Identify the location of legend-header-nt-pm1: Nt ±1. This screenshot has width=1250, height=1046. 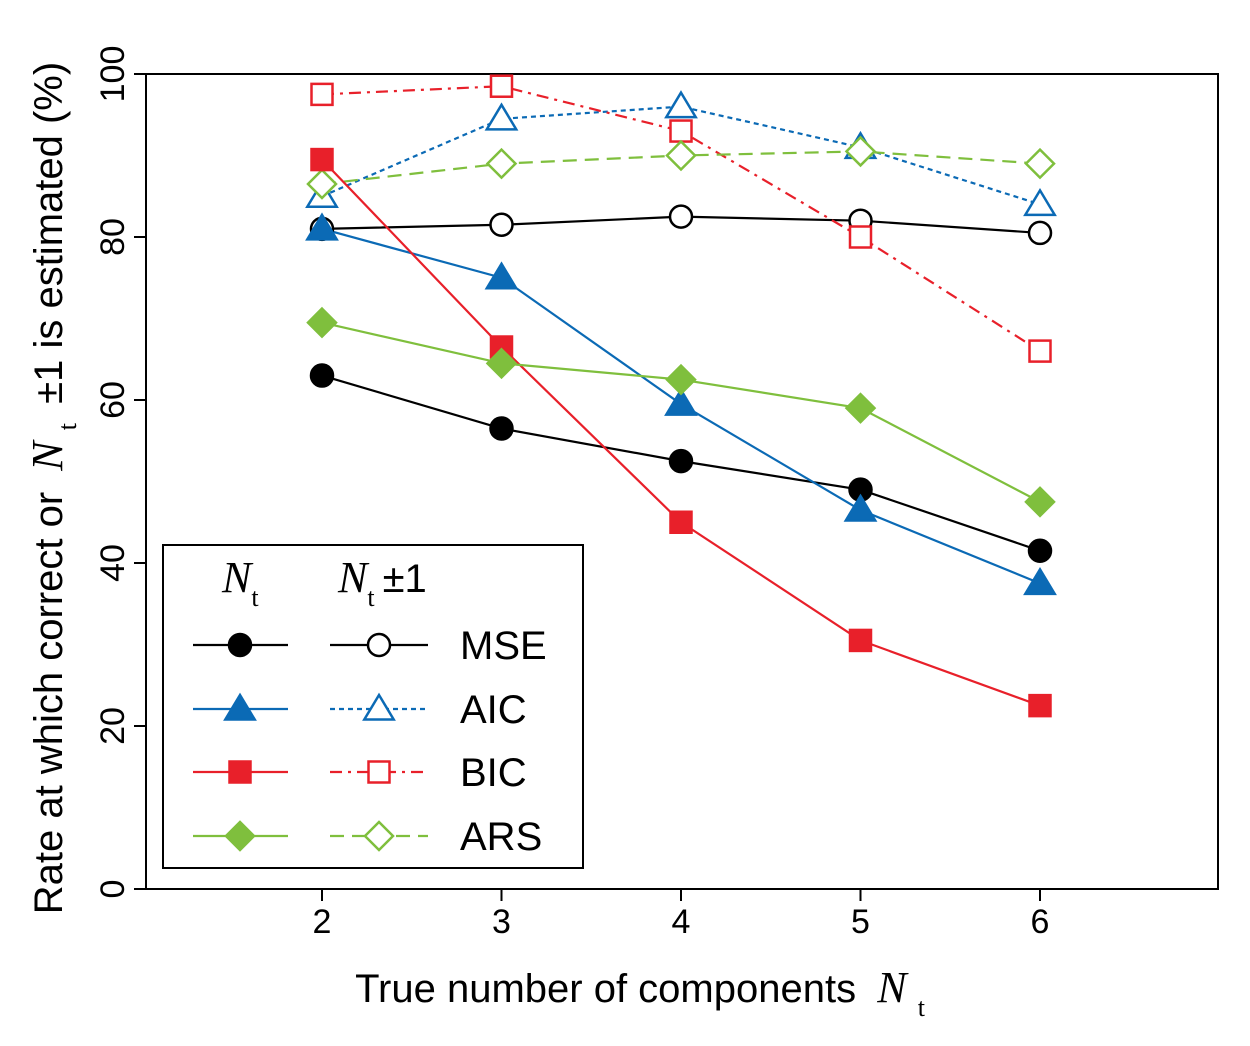
(382, 582).